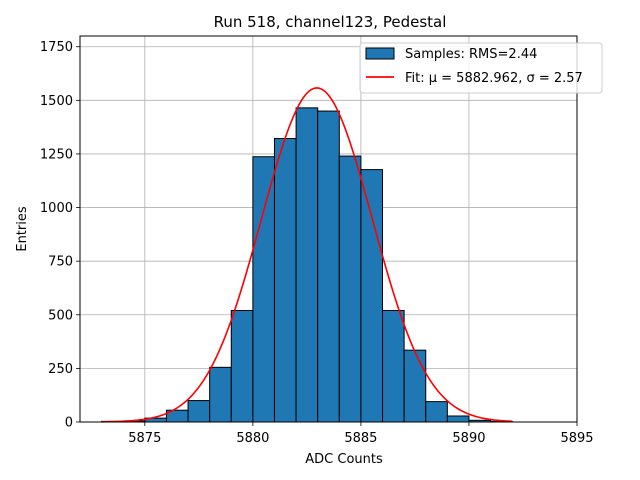 Image resolution: width=640 pixels, height=480 pixels. What do you see at coordinates (22, 229) in the screenshot?
I see `y-axis-label: Entries` at bounding box center [22, 229].